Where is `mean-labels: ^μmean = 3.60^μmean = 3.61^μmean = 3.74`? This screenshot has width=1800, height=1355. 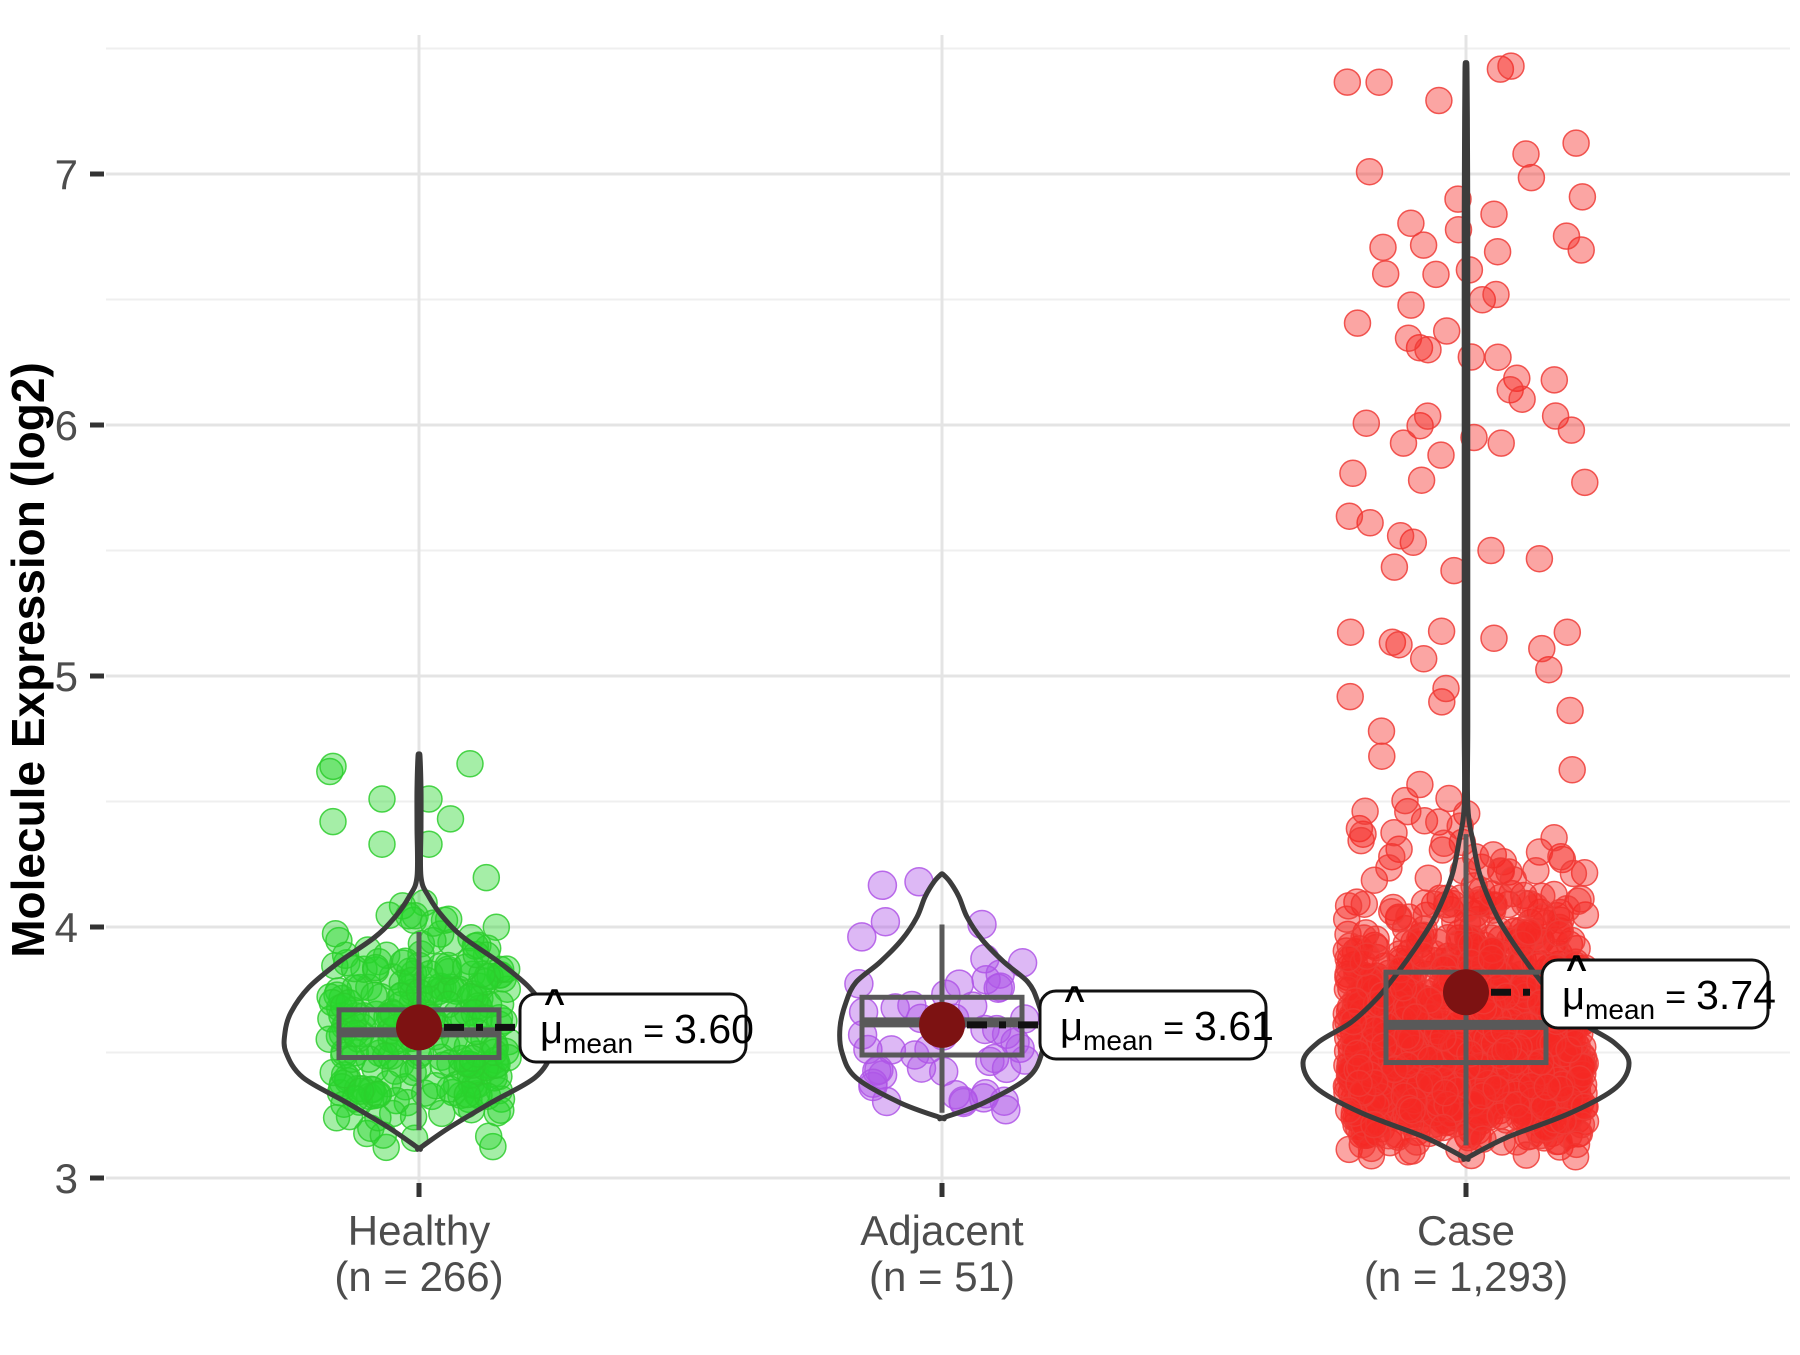 mean-labels: ^μmean = 3.60^μmean = 3.61^μmean = 3.74 is located at coordinates (1110, 1005).